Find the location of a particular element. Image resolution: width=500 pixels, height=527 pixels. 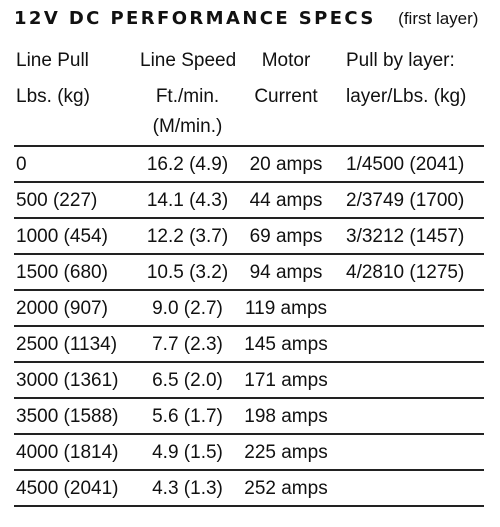

table-row: 2000 (907) 9.0 (2.7) 119 amps is located at coordinates (250, 309).